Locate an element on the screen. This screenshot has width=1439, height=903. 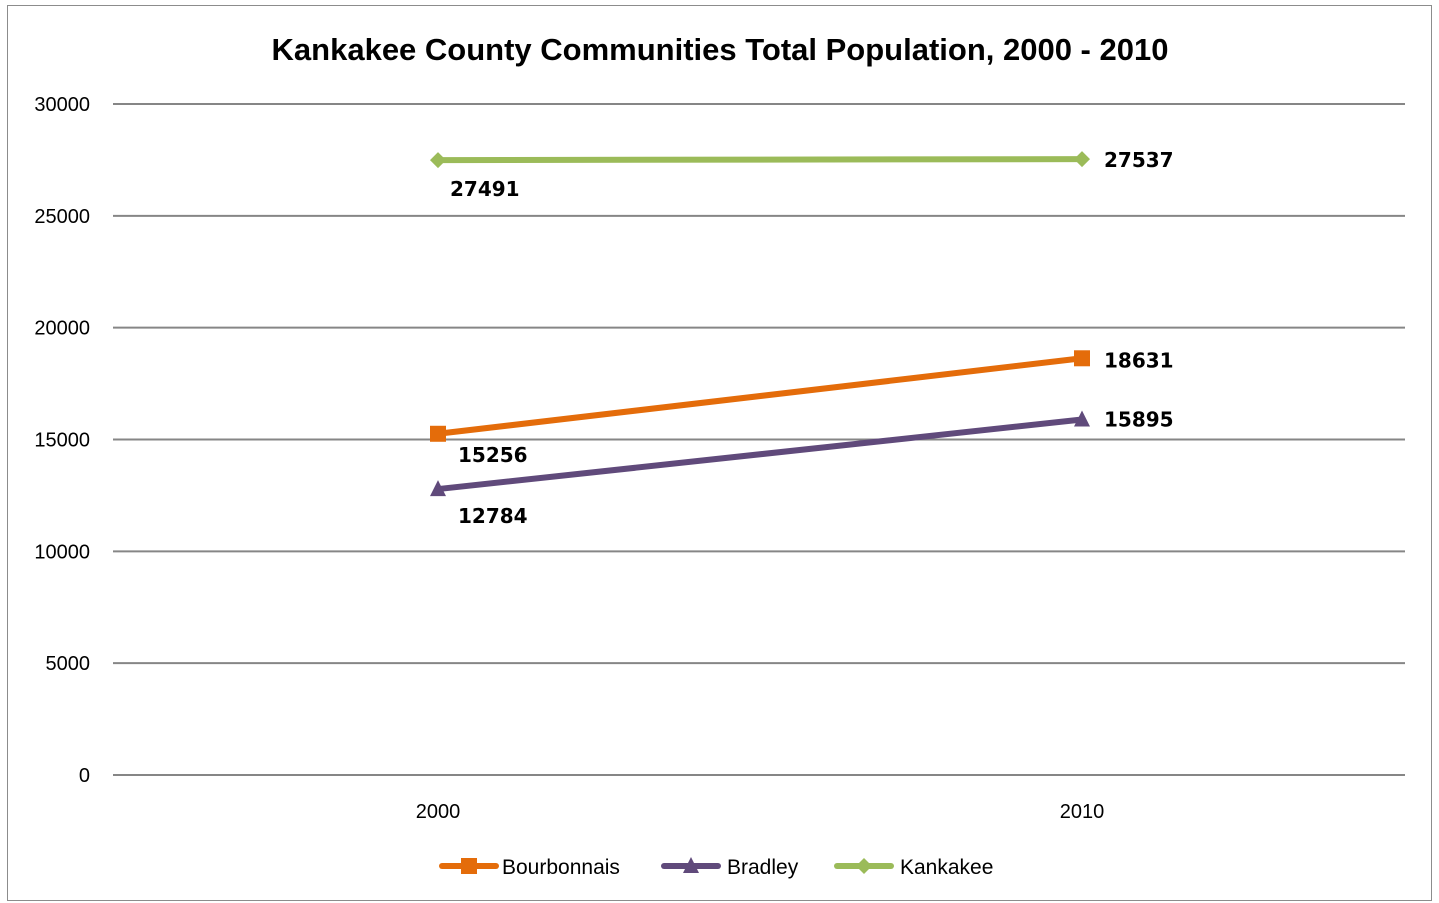
legend-item-bradley: Bradley is located at coordinates (730, 867).